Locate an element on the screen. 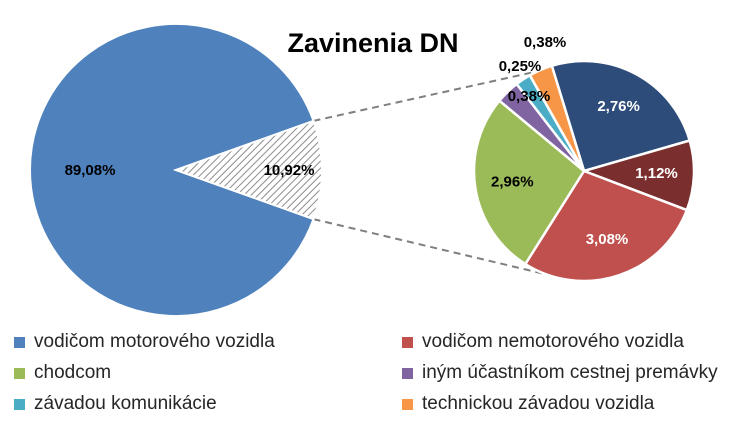 The image size is (748, 434). data-label-chodcom: 3,08% is located at coordinates (607, 239).